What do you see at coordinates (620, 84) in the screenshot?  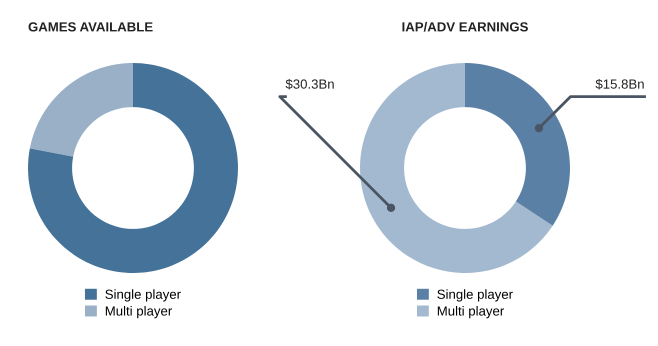 I see `data-label: $15.8Bn` at bounding box center [620, 84].